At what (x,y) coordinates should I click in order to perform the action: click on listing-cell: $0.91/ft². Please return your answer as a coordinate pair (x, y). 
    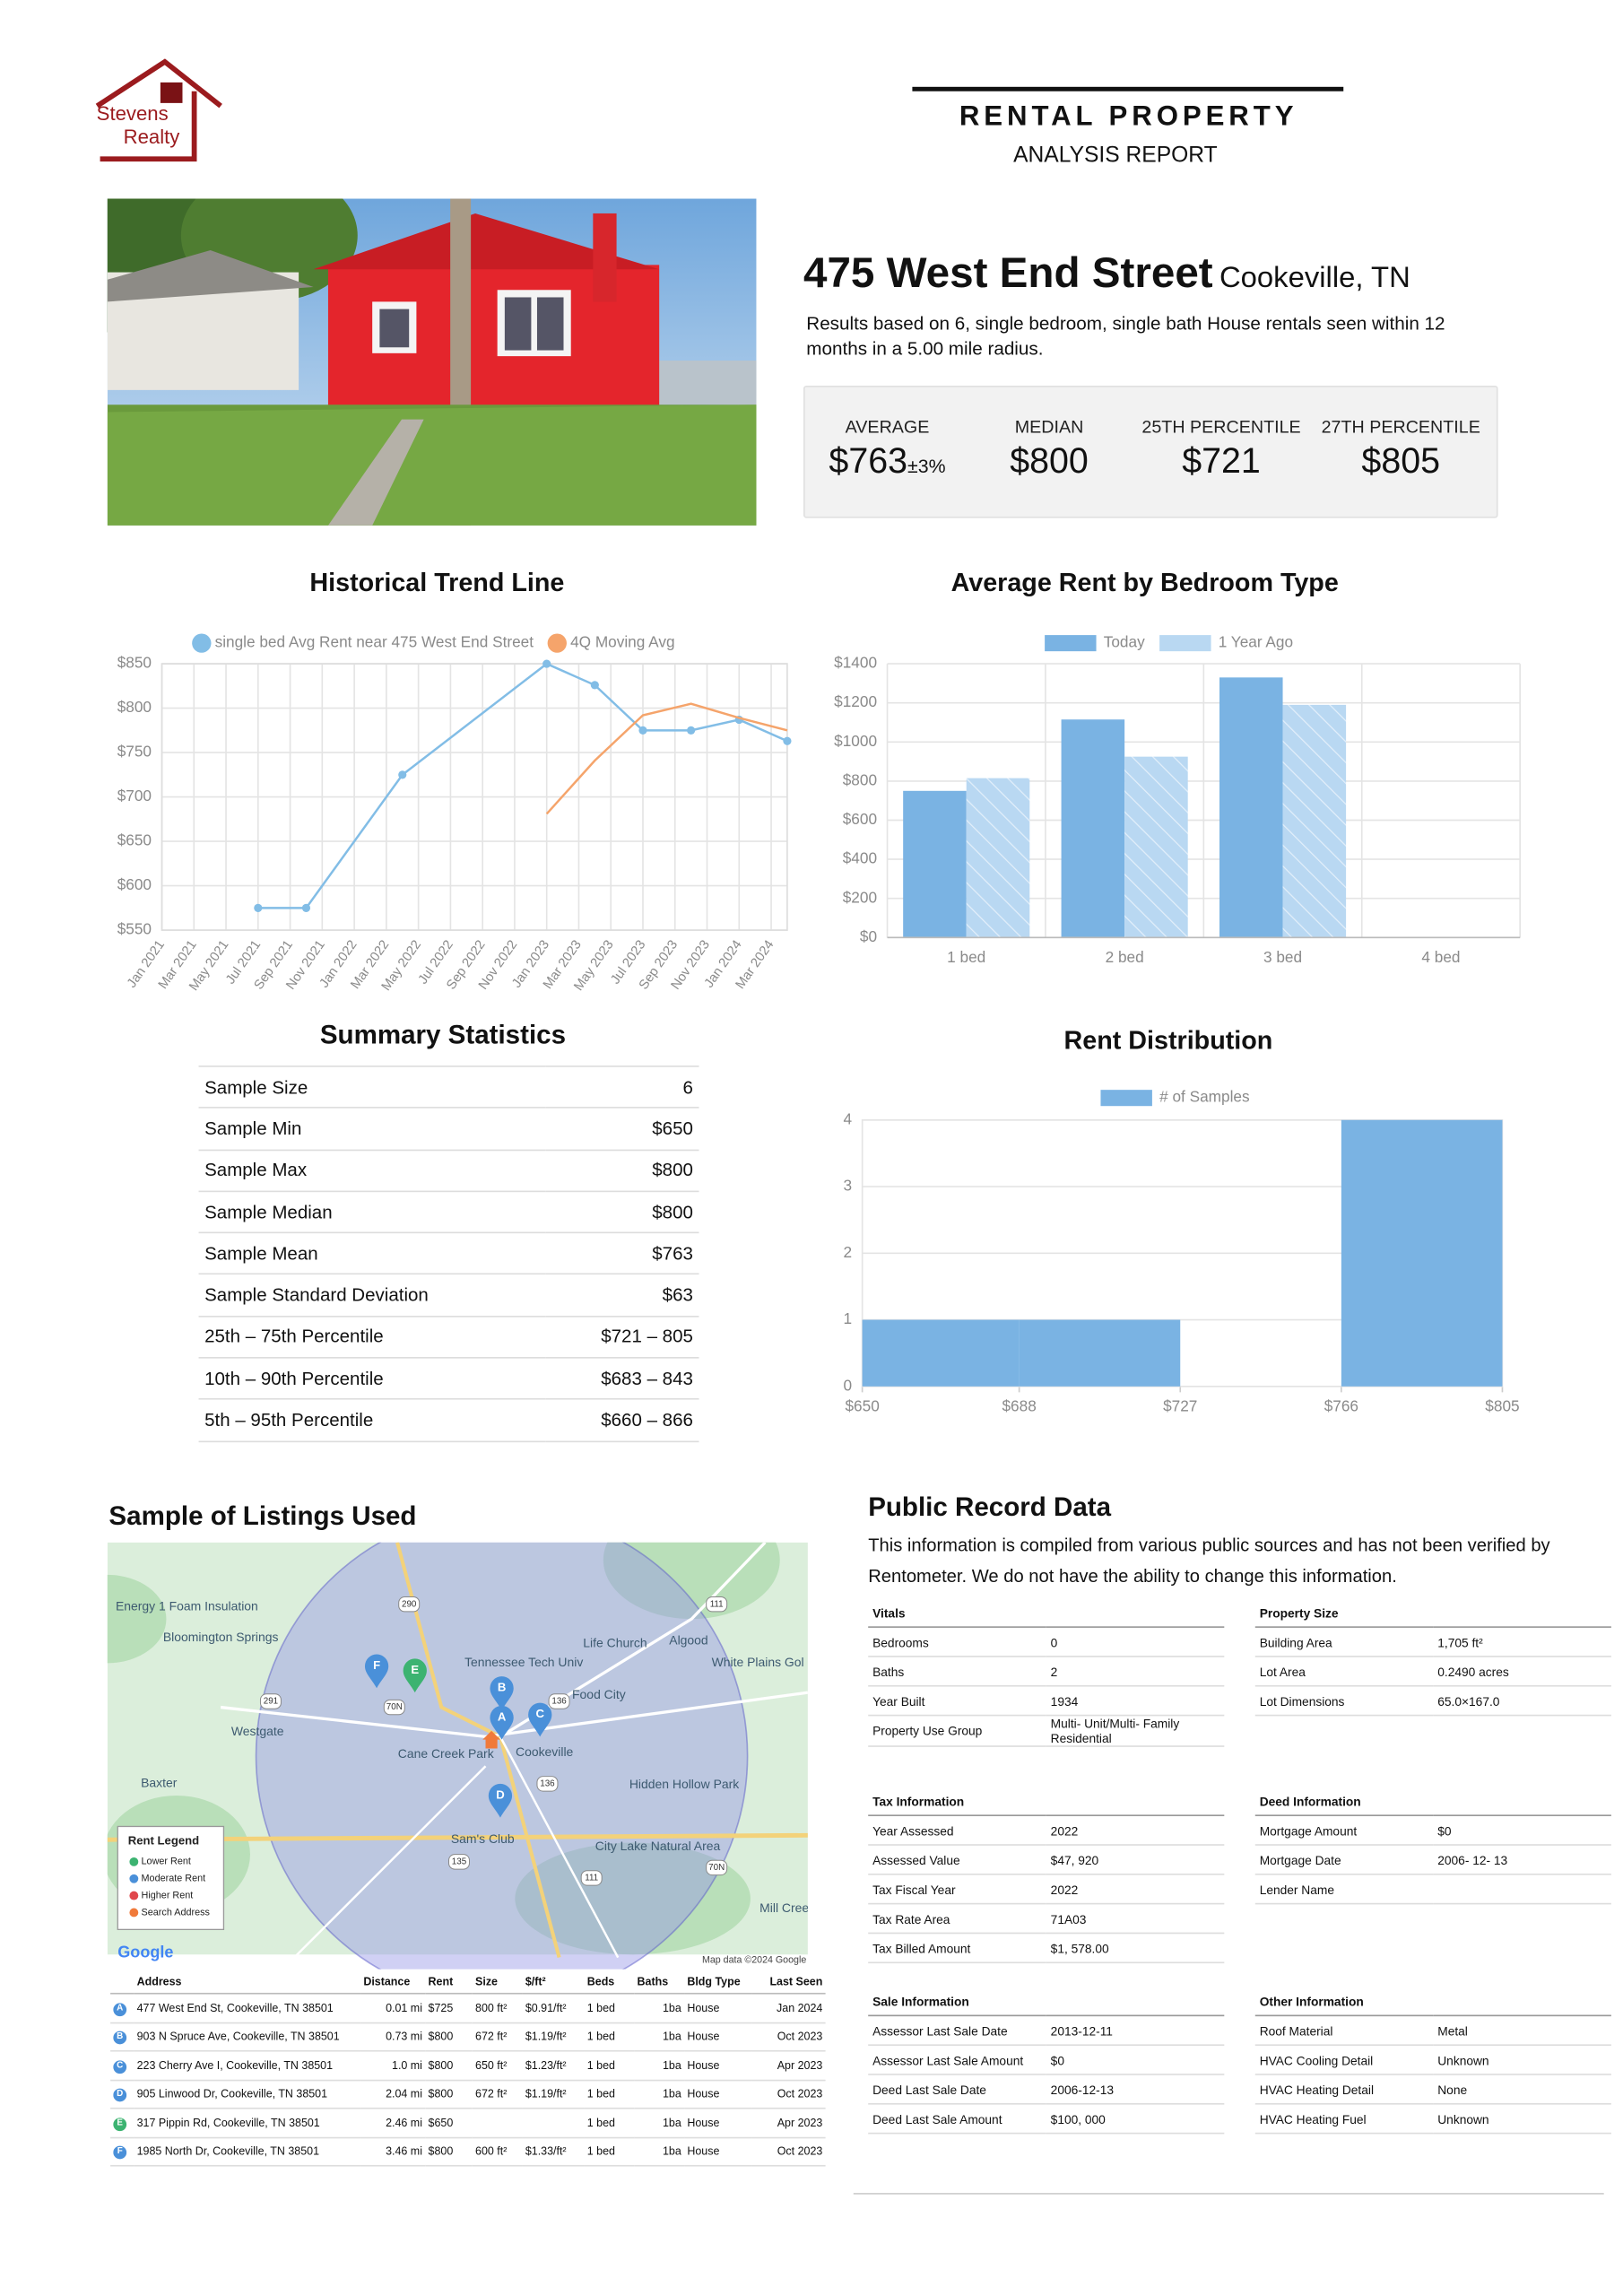
    Looking at the image, I should click on (553, 2008).